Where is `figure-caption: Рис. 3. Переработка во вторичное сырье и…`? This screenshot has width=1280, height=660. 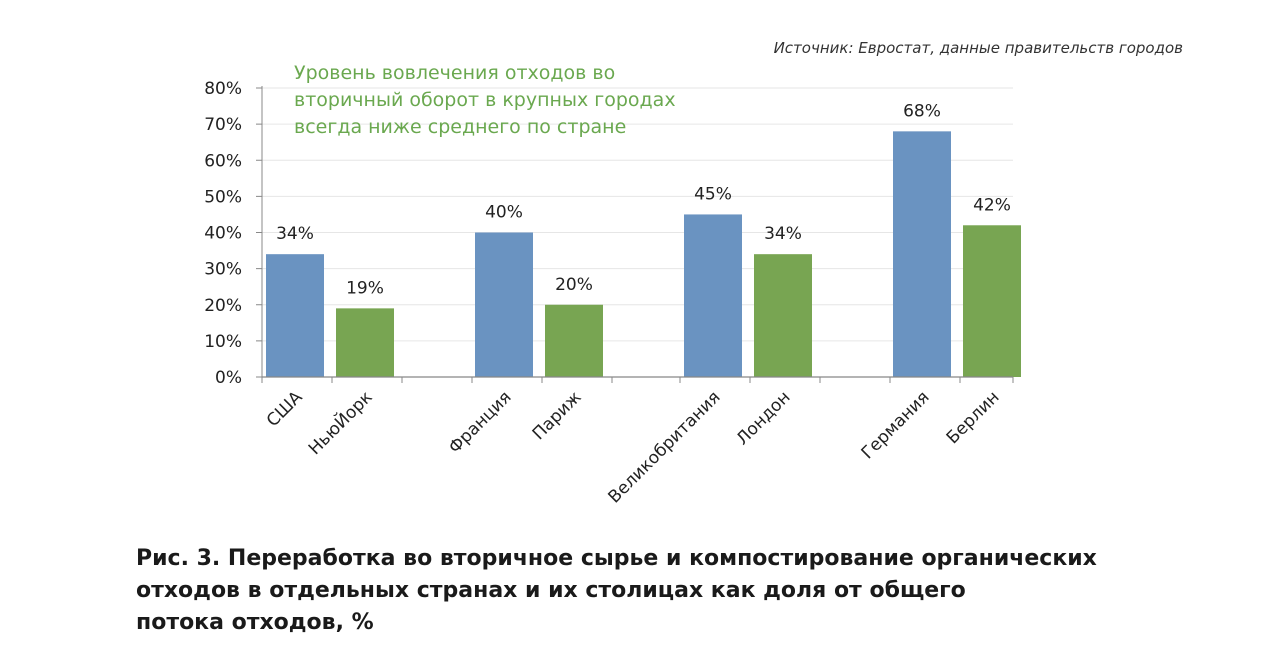 figure-caption: Рис. 3. Переработка во вторичное сырье и… is located at coordinates (636, 591).